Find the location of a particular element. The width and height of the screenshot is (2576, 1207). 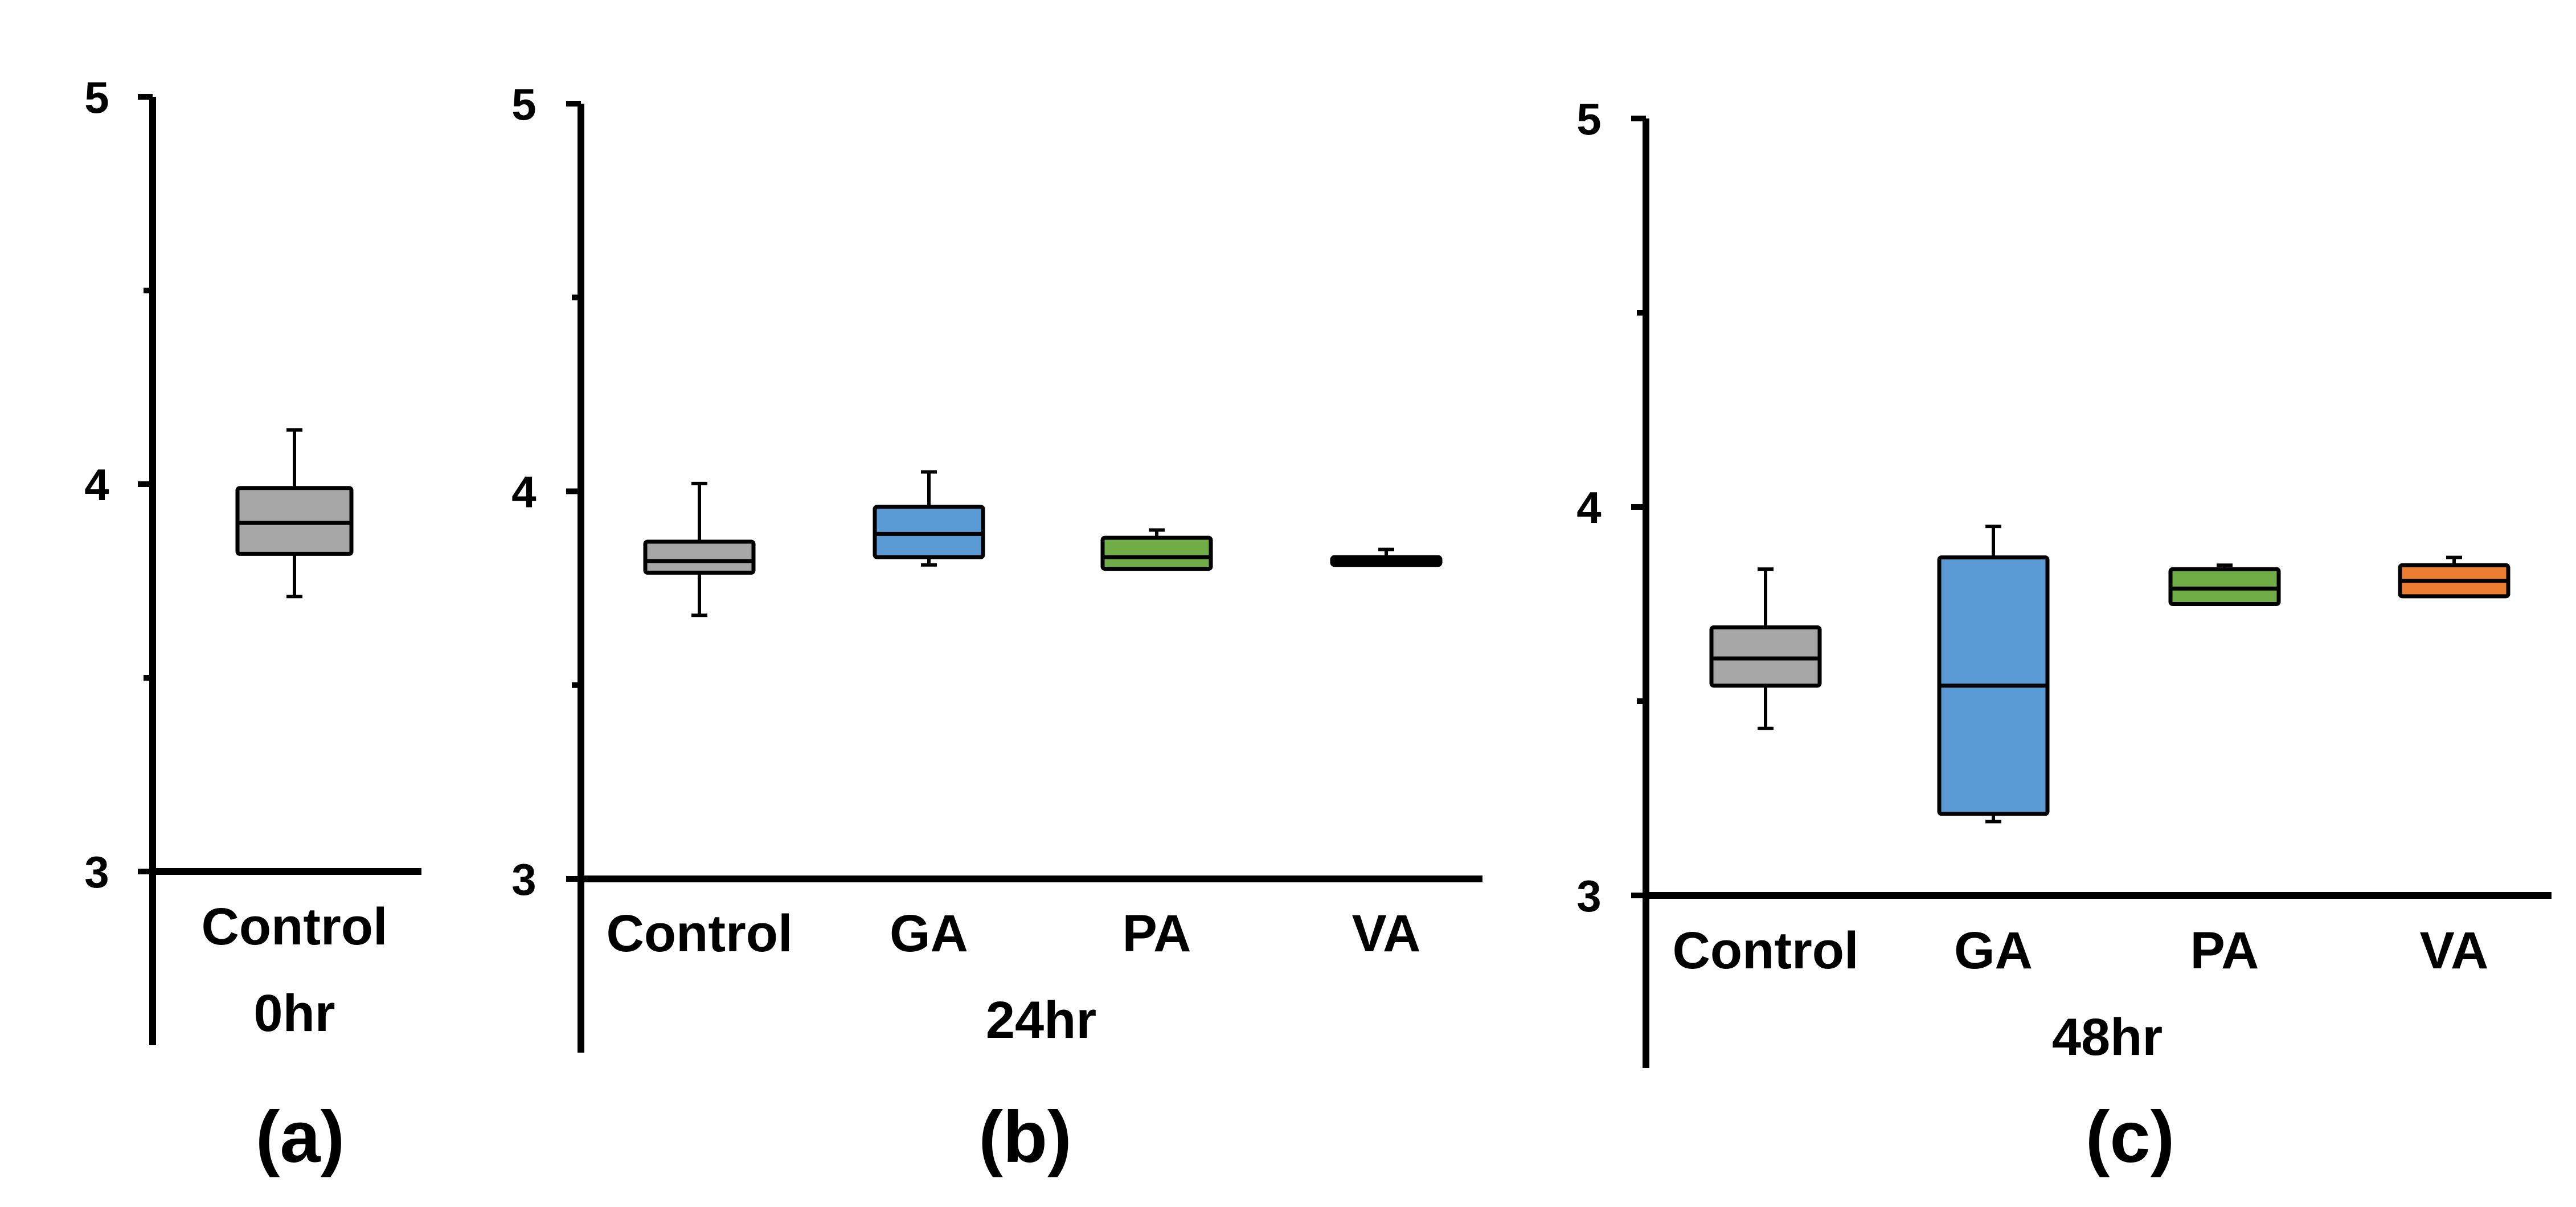

panel-label: (a) is located at coordinates (300, 1137).